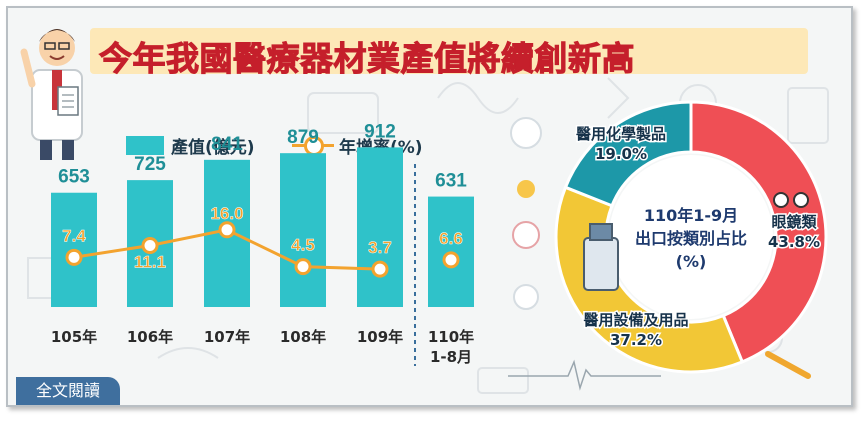 The image size is (861, 421). I want to click on growth-value-label-5: 6.6, so click(451, 238).